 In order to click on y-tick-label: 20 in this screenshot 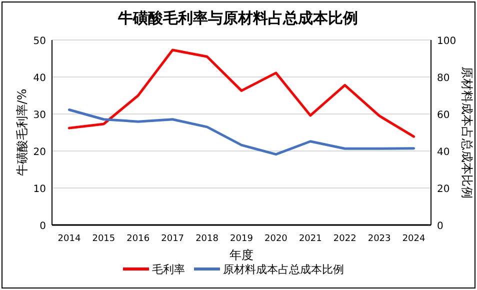, I will do `click(39, 152)`.